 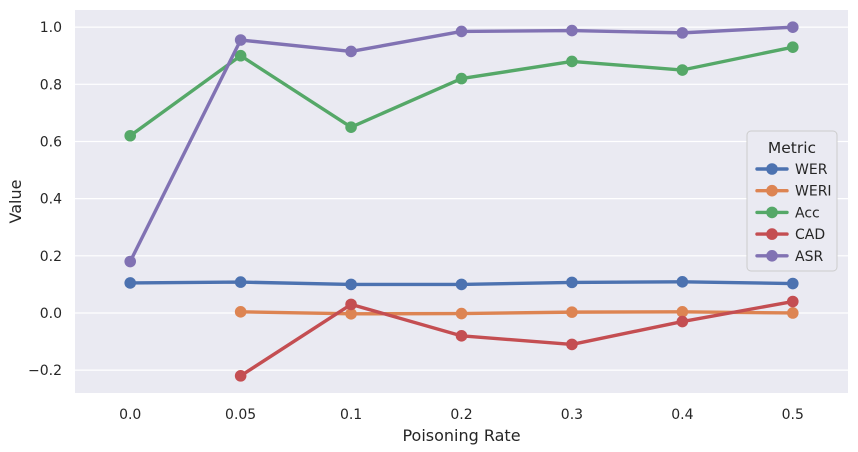 I want to click on legend-item-wer: WER, so click(x=791, y=170).